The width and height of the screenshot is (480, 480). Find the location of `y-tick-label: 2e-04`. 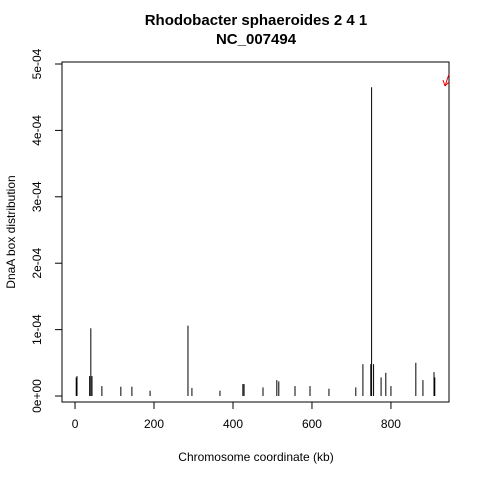

y-tick-label: 2e-04 is located at coordinates (37, 263).